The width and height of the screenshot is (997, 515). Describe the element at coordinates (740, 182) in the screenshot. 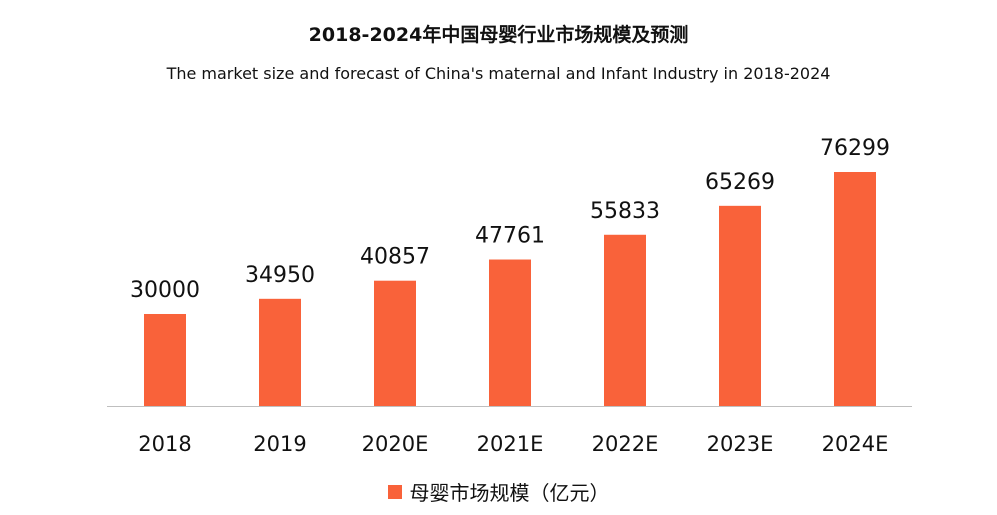

I see `data-label-2023E: 65269` at that location.